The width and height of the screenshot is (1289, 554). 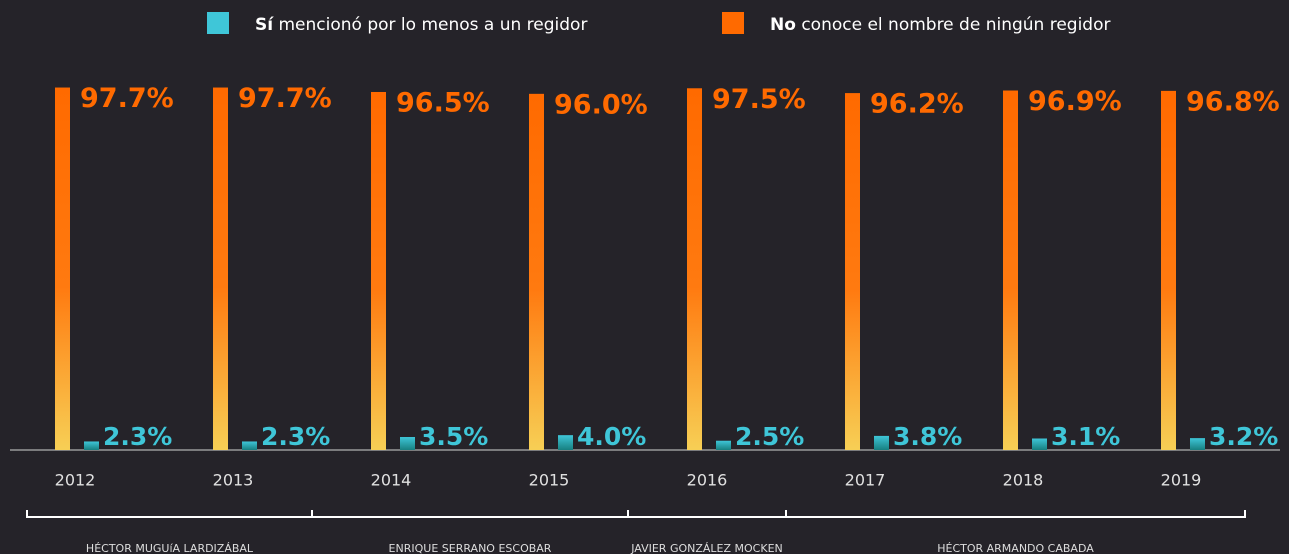 What do you see at coordinates (1233, 101) in the screenshot?
I see `value-label: 96.8%` at bounding box center [1233, 101].